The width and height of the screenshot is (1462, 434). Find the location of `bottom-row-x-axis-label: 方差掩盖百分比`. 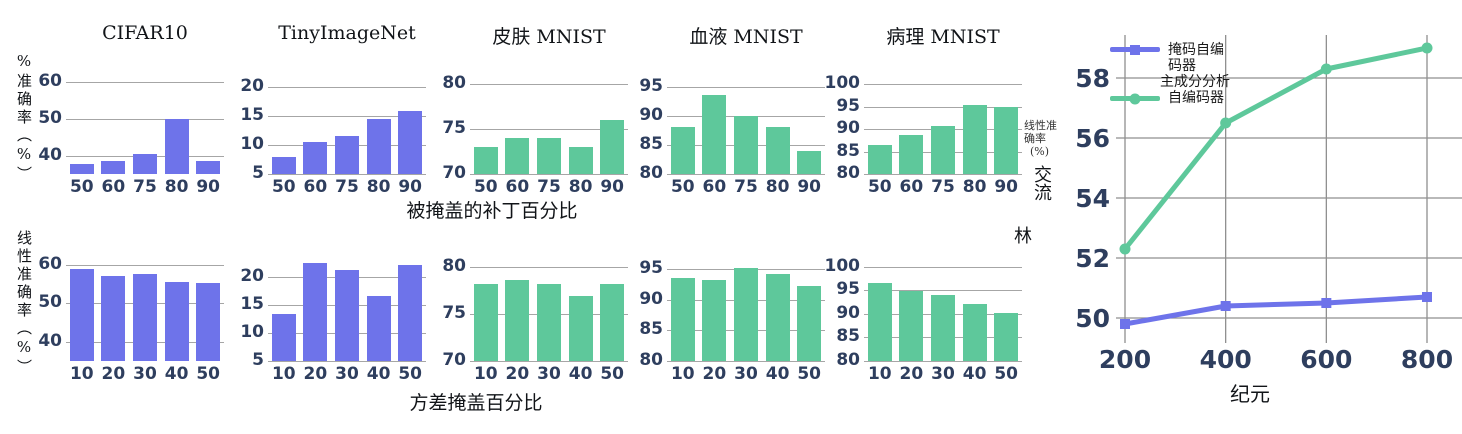

bottom-row-x-axis-label: 方差掩盖百分比 is located at coordinates (476, 403).